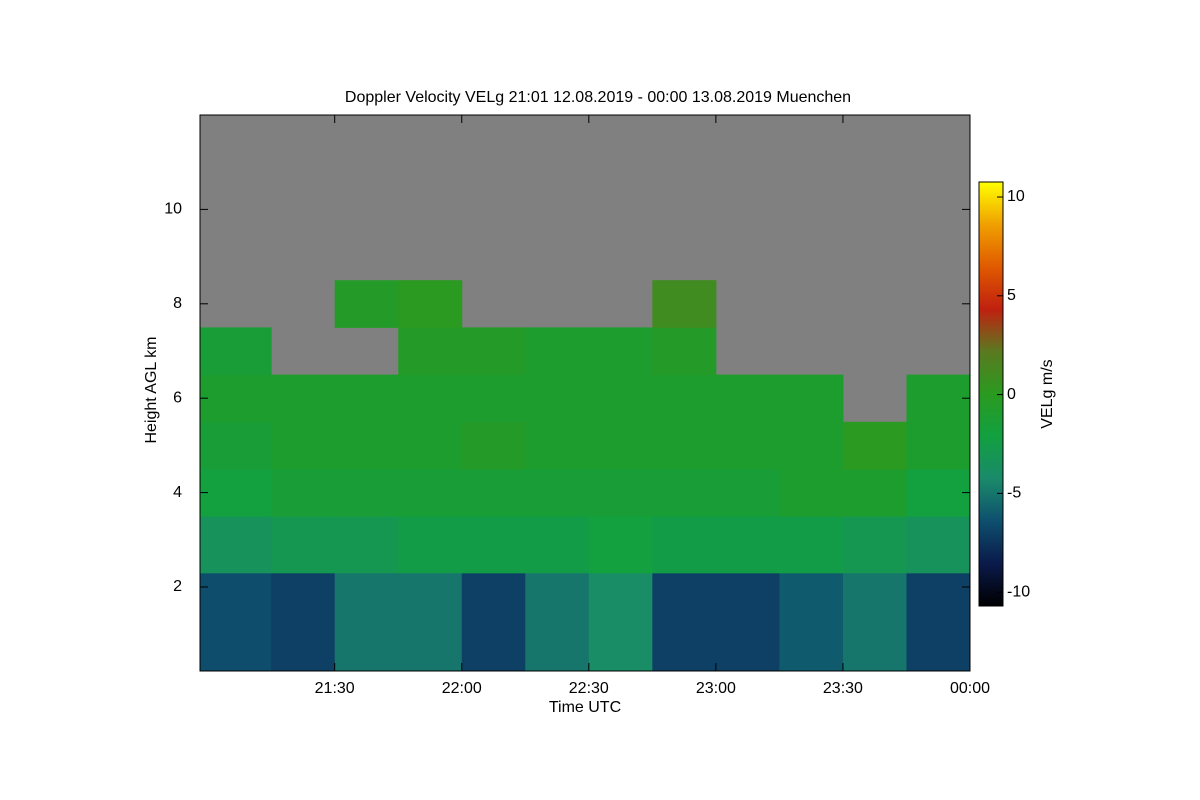 This screenshot has height=800, width=1200. What do you see at coordinates (177, 492) in the screenshot?
I see `y-tick-label: 4` at bounding box center [177, 492].